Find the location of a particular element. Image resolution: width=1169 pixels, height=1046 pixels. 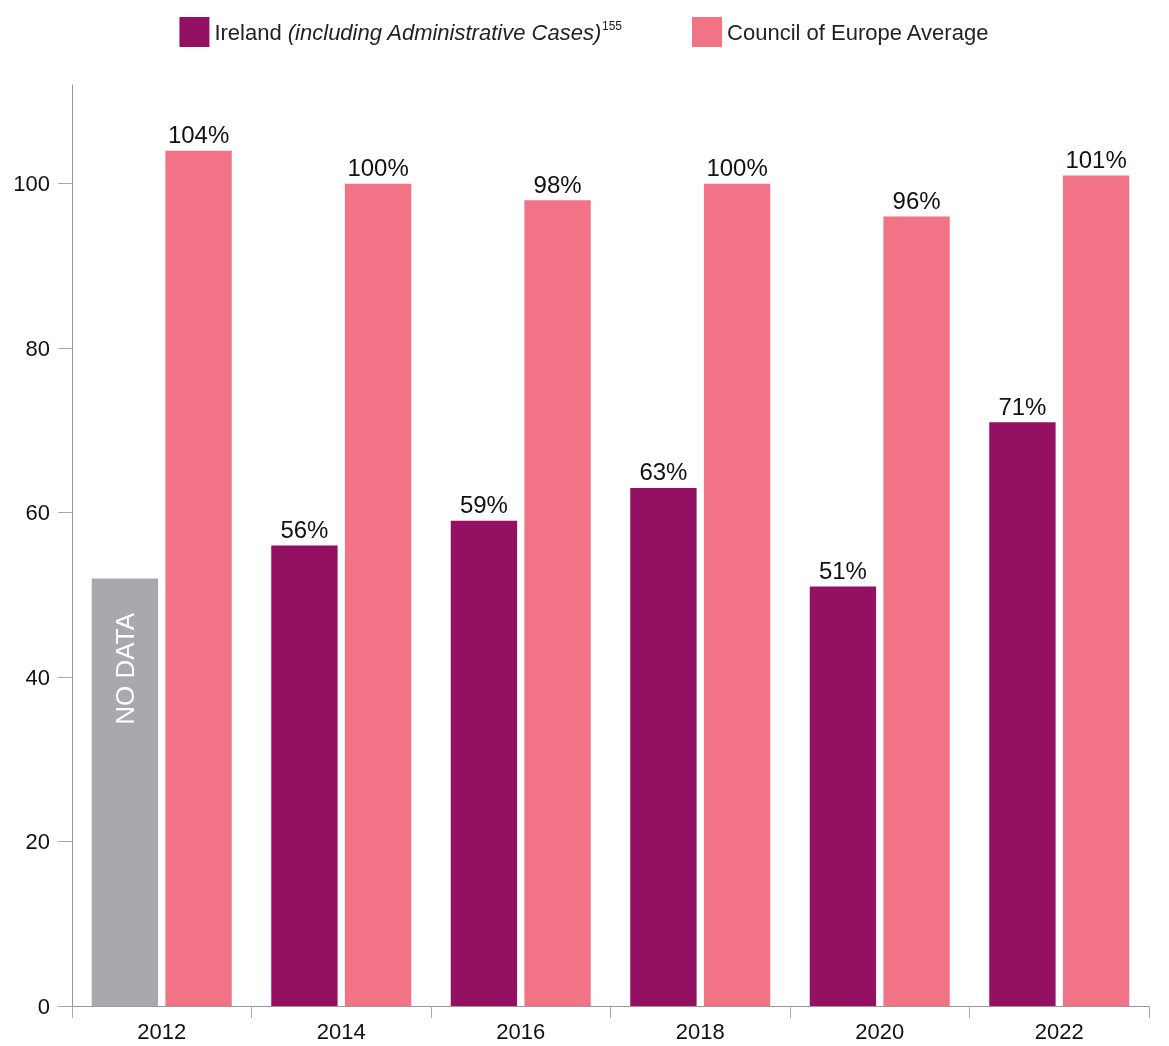

data-label: 104% is located at coordinates (198, 135).